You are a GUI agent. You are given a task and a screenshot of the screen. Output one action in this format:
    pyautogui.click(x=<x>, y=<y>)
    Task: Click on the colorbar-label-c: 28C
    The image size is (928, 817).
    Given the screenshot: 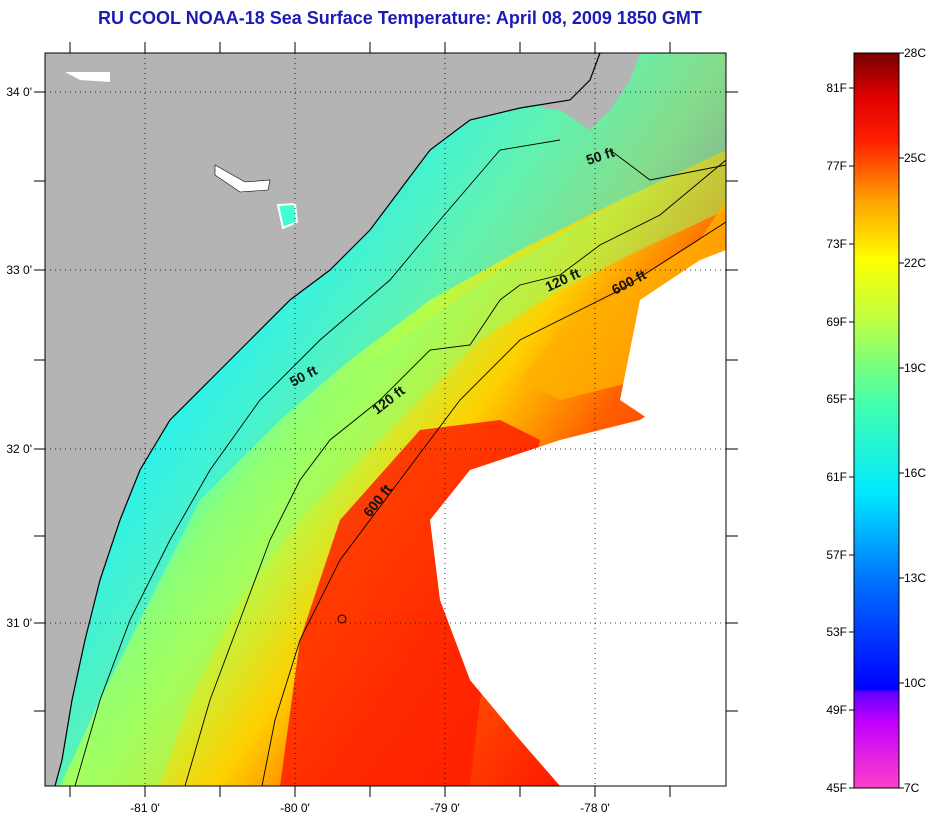 What is the action you would take?
    pyautogui.click(x=915, y=53)
    